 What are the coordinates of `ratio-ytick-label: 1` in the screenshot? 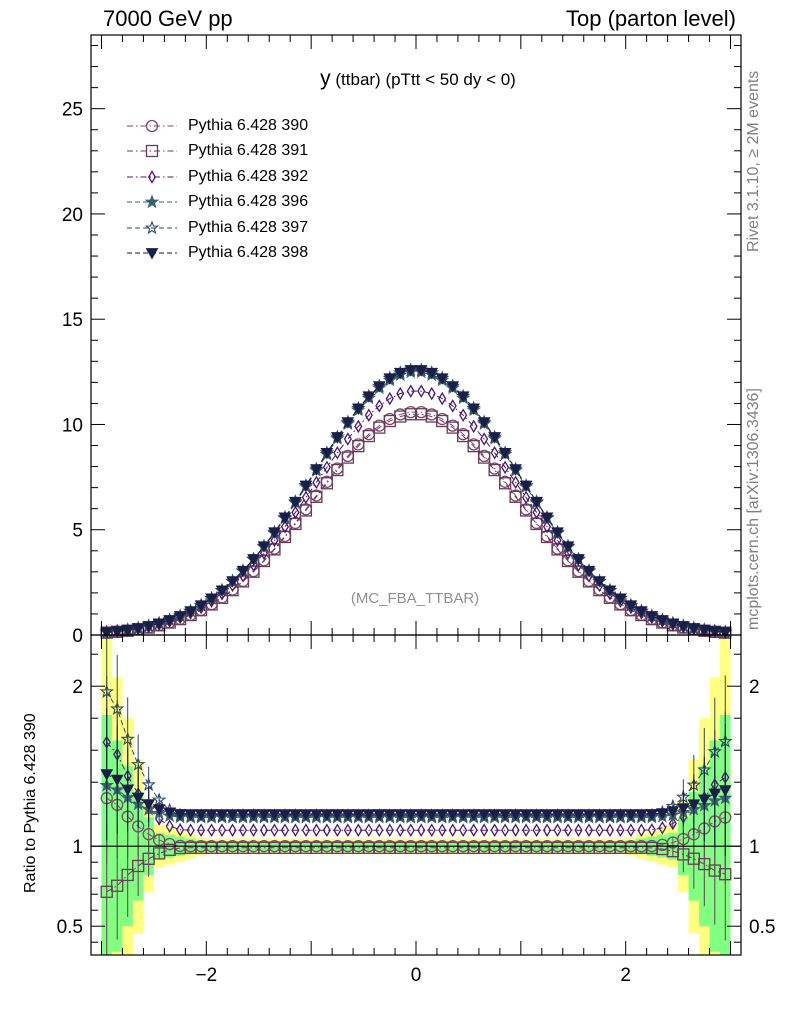 It's located at (77, 847).